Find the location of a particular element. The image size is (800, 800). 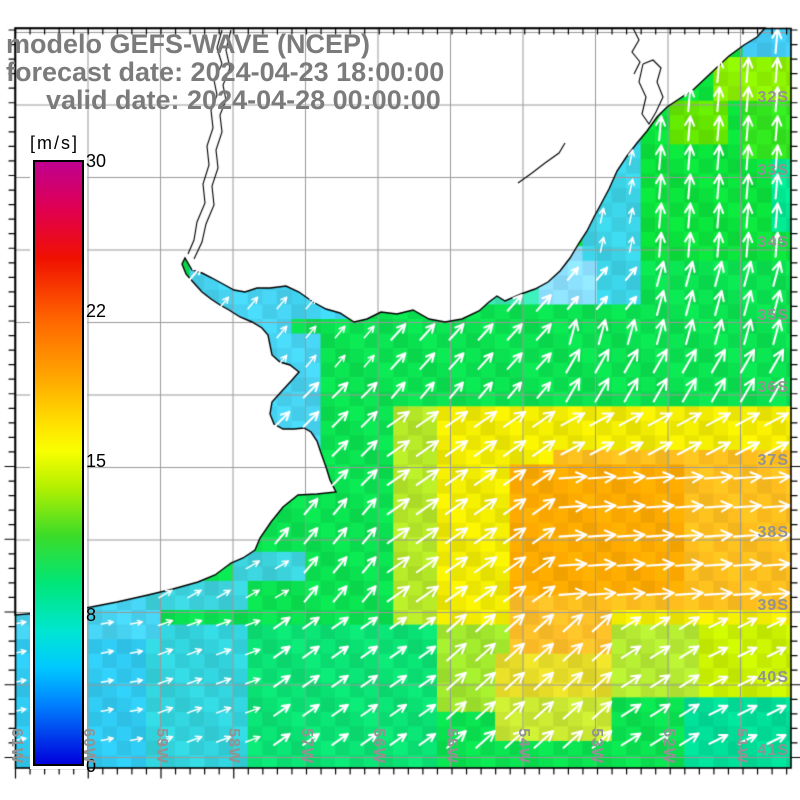

lon-label-60W: 60W is located at coordinates (88, 746).